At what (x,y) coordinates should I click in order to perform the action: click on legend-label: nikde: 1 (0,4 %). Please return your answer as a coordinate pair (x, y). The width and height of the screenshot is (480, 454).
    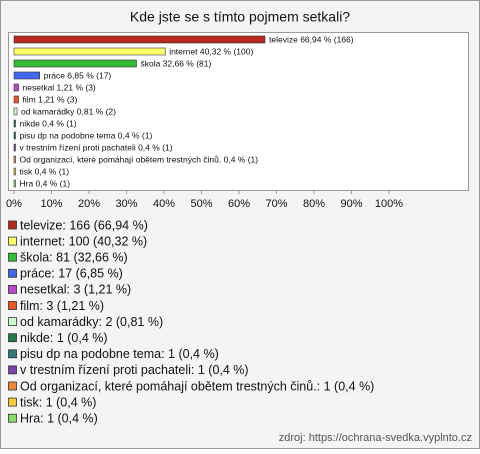
    Looking at the image, I should click on (64, 338).